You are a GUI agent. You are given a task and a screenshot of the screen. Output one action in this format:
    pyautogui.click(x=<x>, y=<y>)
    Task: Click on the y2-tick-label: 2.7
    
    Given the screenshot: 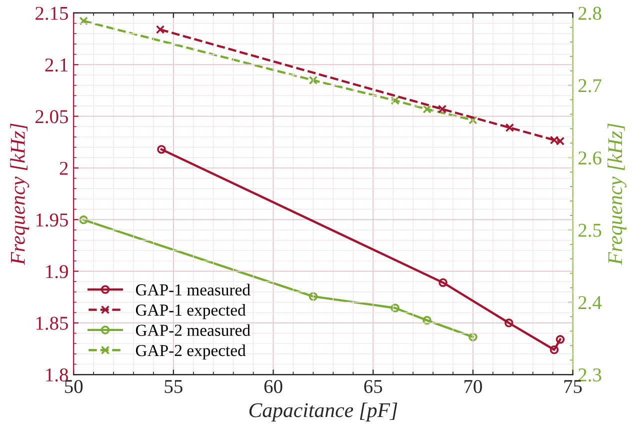 What is the action you would take?
    pyautogui.click(x=590, y=85)
    